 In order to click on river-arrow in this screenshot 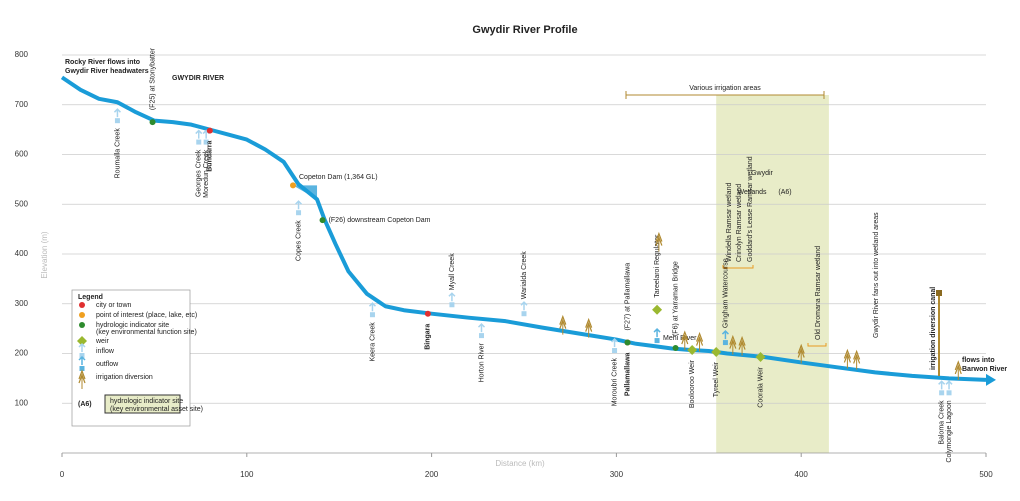, I will do `click(991, 379)`.